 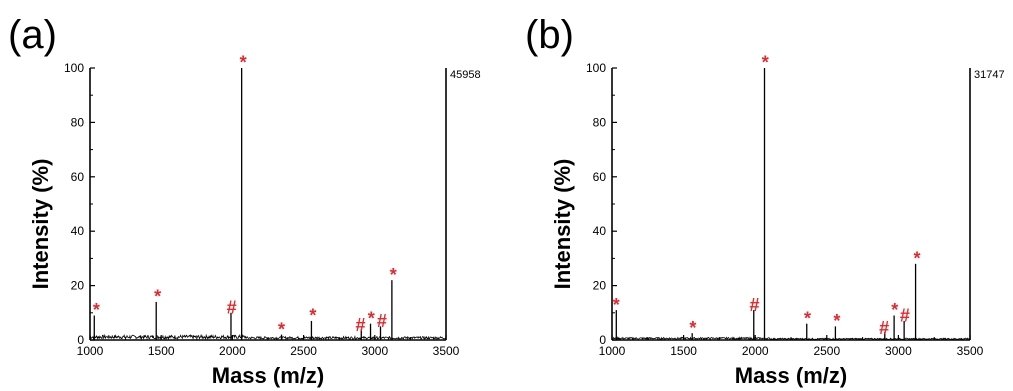 What do you see at coordinates (32, 35) in the screenshot?
I see `panel-label: (a)` at bounding box center [32, 35].